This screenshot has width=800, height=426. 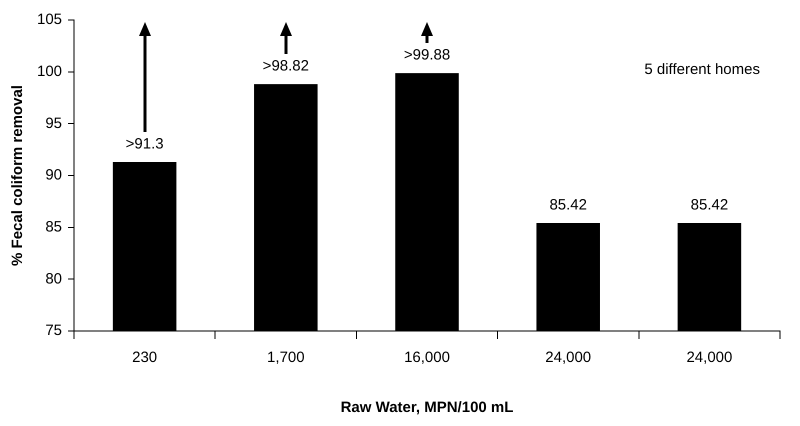 I want to click on y-tick-label: 105, so click(x=49, y=19).